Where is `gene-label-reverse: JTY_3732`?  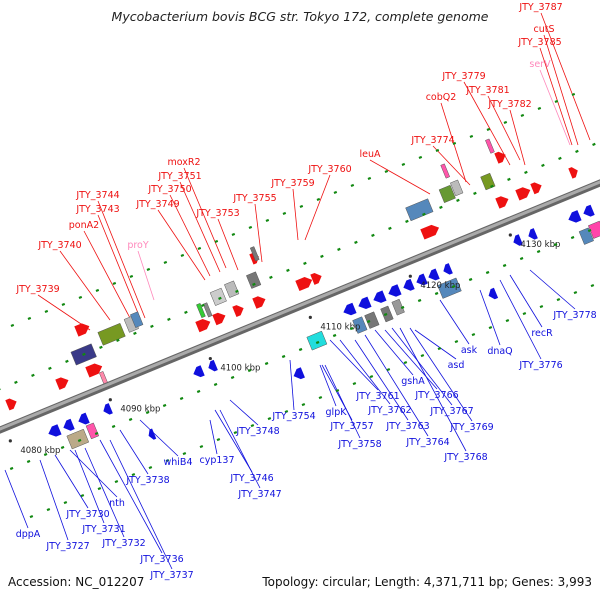 gene-label-reverse: JTY_3732 is located at coordinates (123, 543).